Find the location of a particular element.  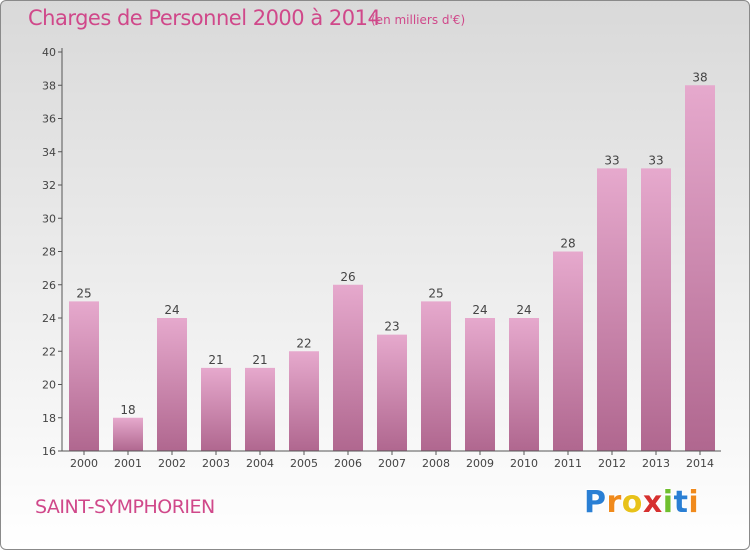

x-tick-label-2006: 2006 is located at coordinates (348, 463).